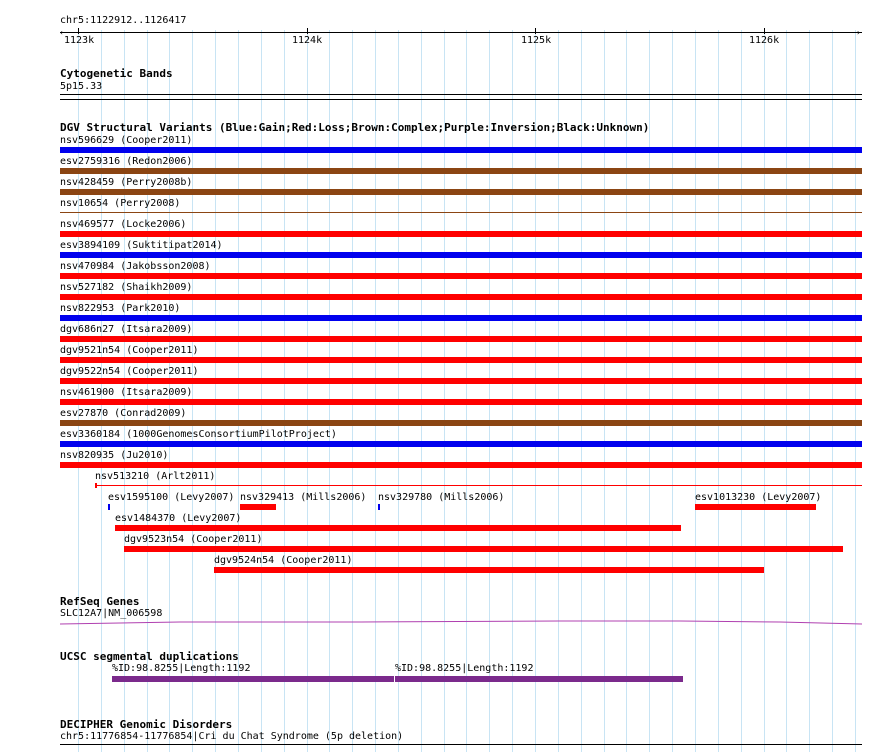 Image resolution: width=890 pixels, height=752 pixels. I want to click on variant-label: nsv329413 (Mills2006), so click(303, 497).